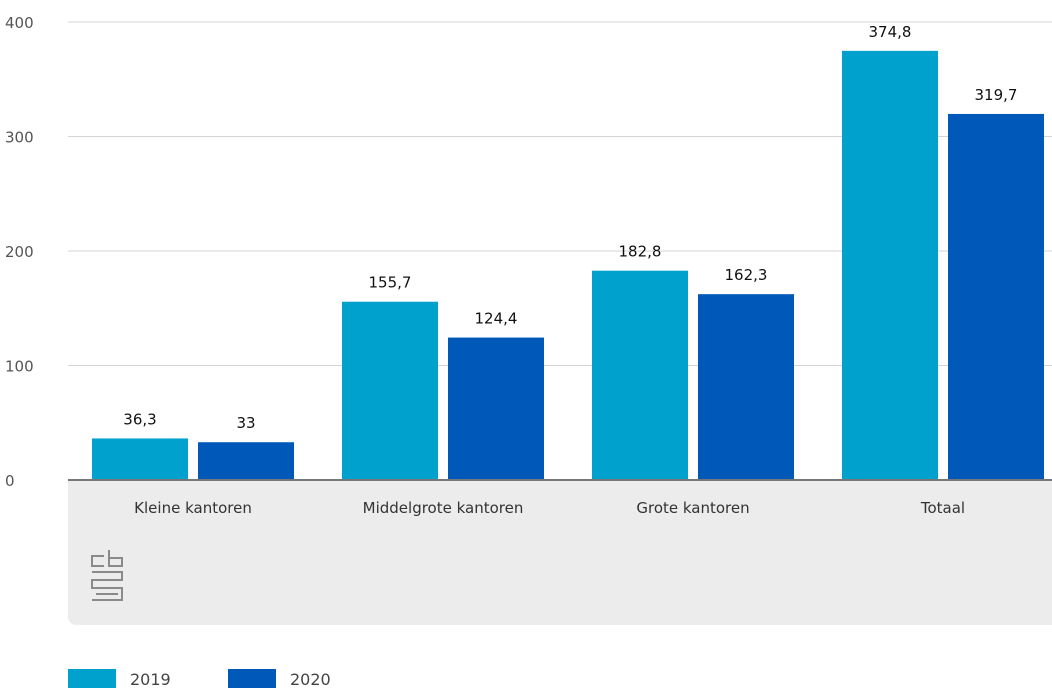  I want to click on x-tick-label: Grote kantoren, so click(692, 508).